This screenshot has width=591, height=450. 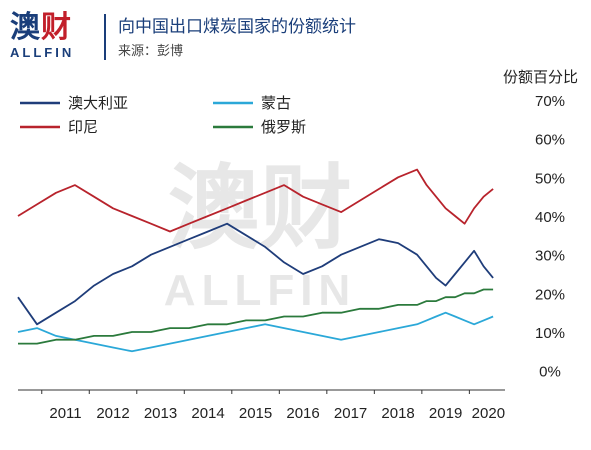 I want to click on x-tick-label: 2012, so click(x=112, y=413).